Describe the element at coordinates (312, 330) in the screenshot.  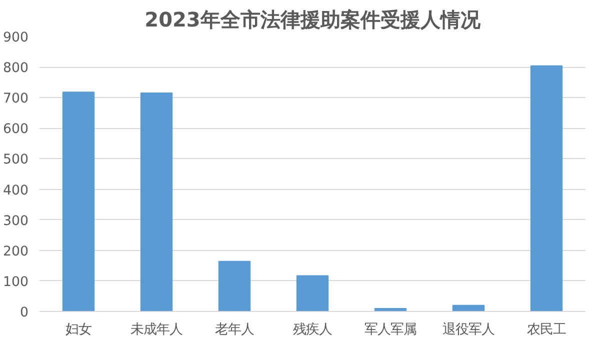
I see `x-tick-label: 残疾人` at that location.